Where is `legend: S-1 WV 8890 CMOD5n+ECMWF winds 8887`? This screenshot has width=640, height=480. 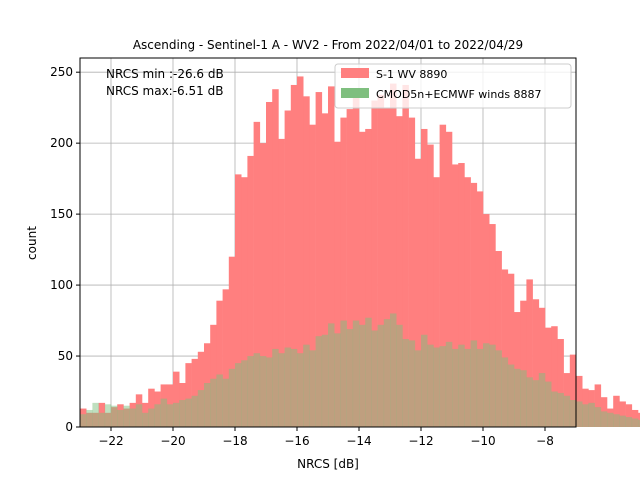 legend: S-1 WV 8890 CMOD5n+ECMWF winds 8887 is located at coordinates (453, 86).